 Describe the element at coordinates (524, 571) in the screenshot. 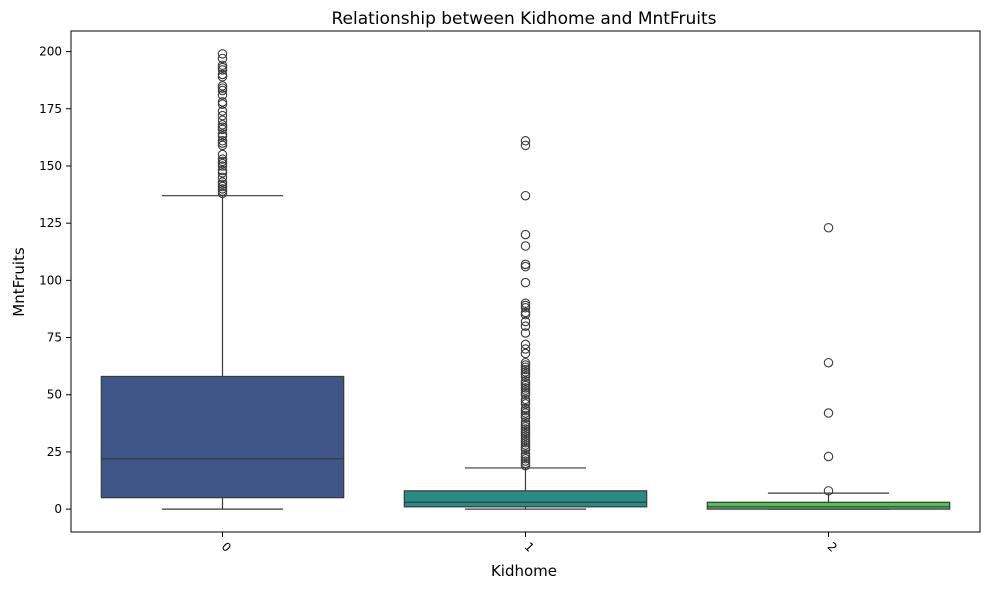

I see `x-axis-label: Kidhome` at that location.